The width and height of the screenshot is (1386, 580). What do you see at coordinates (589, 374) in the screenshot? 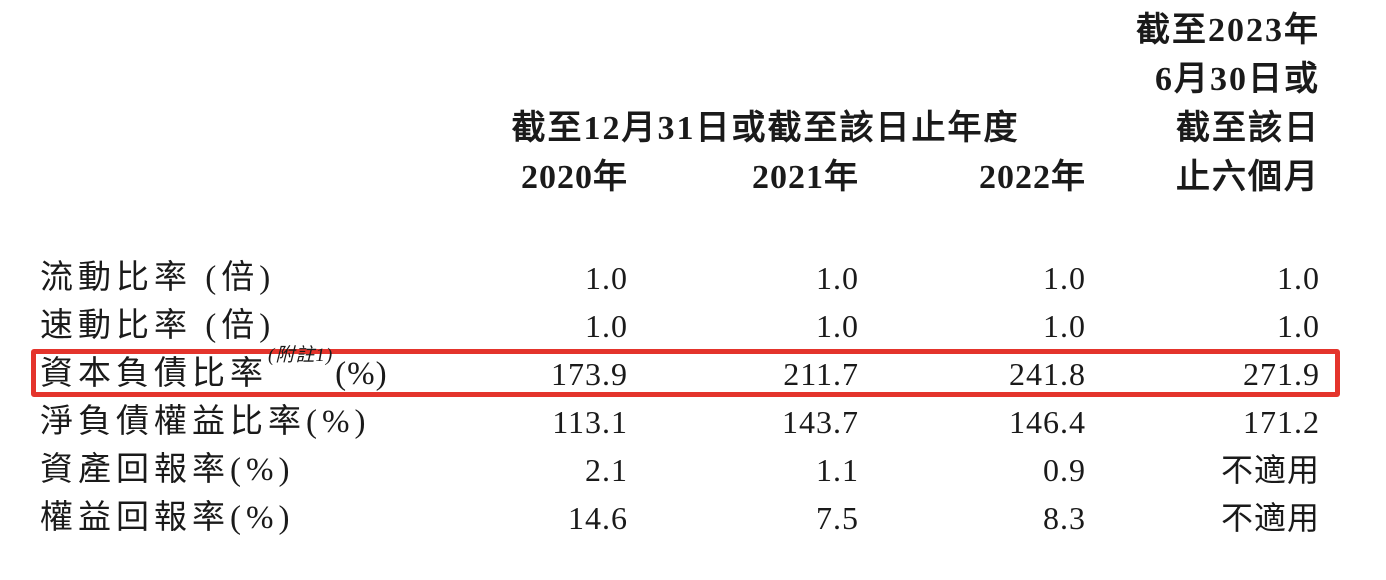
I see `value-2020: 173.9` at bounding box center [589, 374].